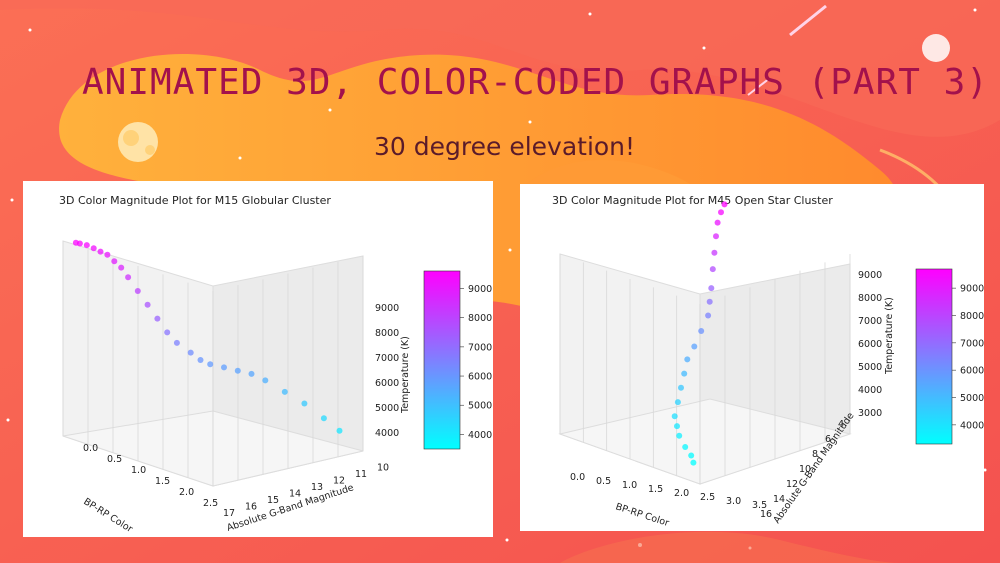 The image size is (1000, 563). I want to click on chart-m45-colorbar-ticks: 4000 5000 6000 7000 8000 9000, so click(968, 357).